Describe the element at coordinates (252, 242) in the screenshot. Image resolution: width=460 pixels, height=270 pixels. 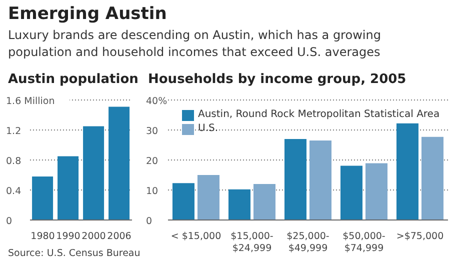
I see `x-tick-label: $15,000-$24,999` at that location.